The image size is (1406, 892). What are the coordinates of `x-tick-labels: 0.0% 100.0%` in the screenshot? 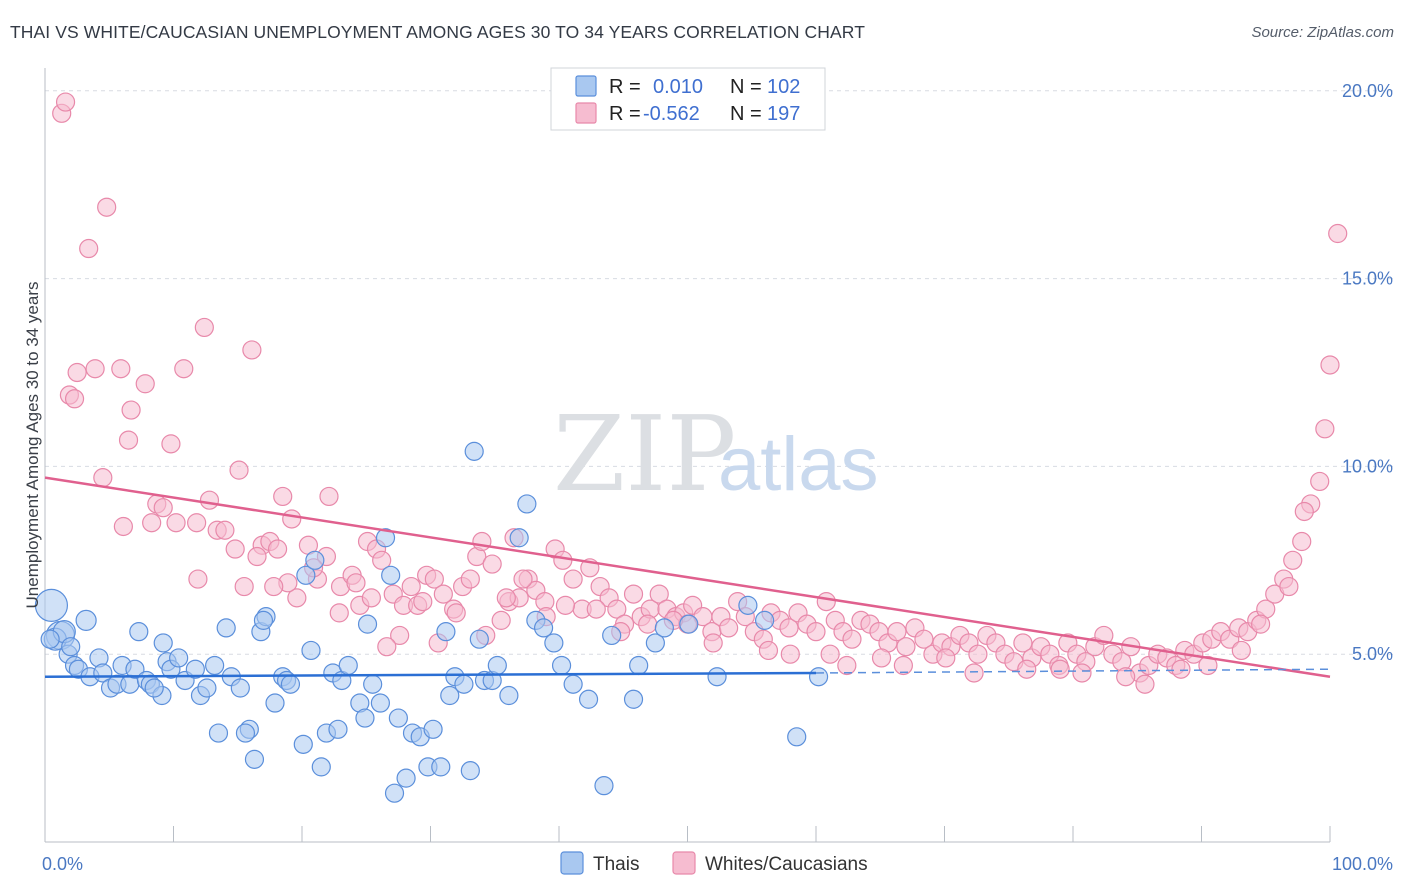 It's located at (717, 864).